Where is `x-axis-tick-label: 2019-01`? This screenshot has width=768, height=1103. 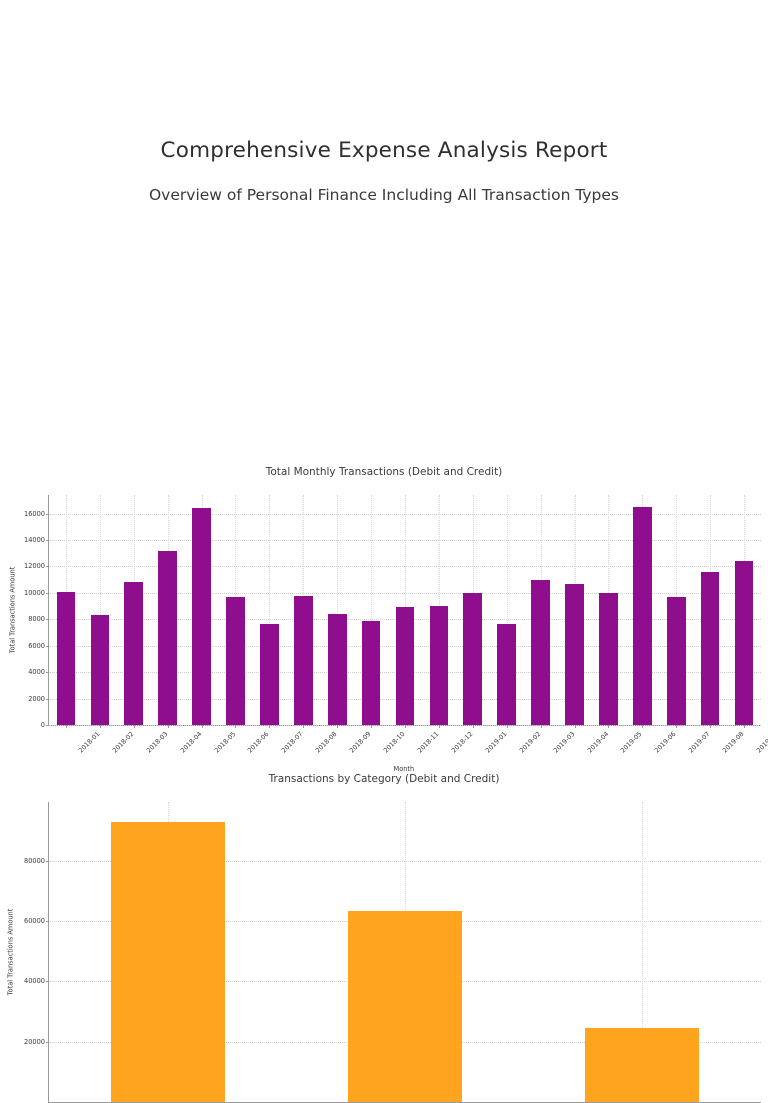
x-axis-tick-label: 2019-01 is located at coordinates (496, 742).